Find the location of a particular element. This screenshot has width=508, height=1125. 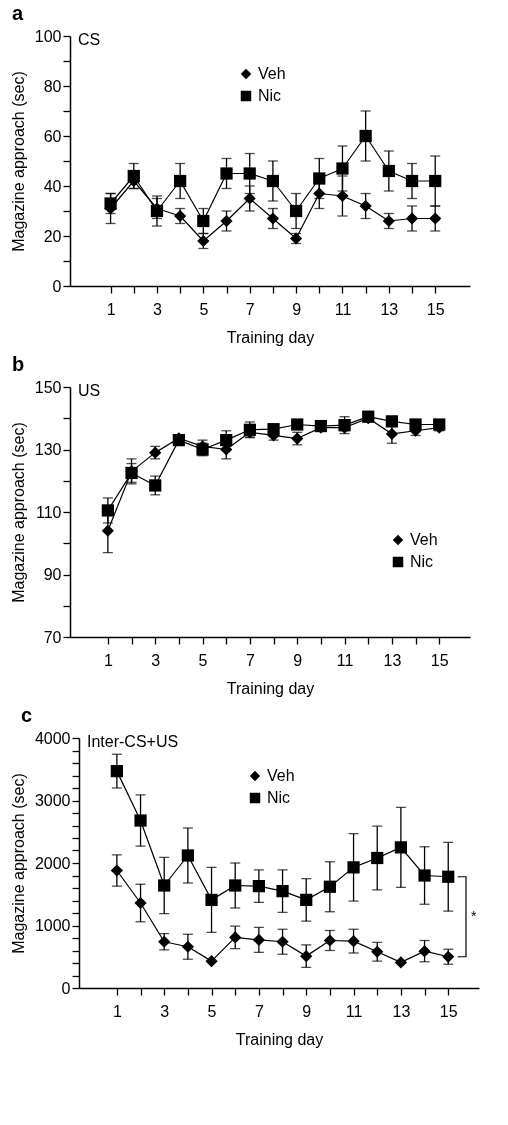

y-tick-label: 3000 is located at coordinates (52, 800).